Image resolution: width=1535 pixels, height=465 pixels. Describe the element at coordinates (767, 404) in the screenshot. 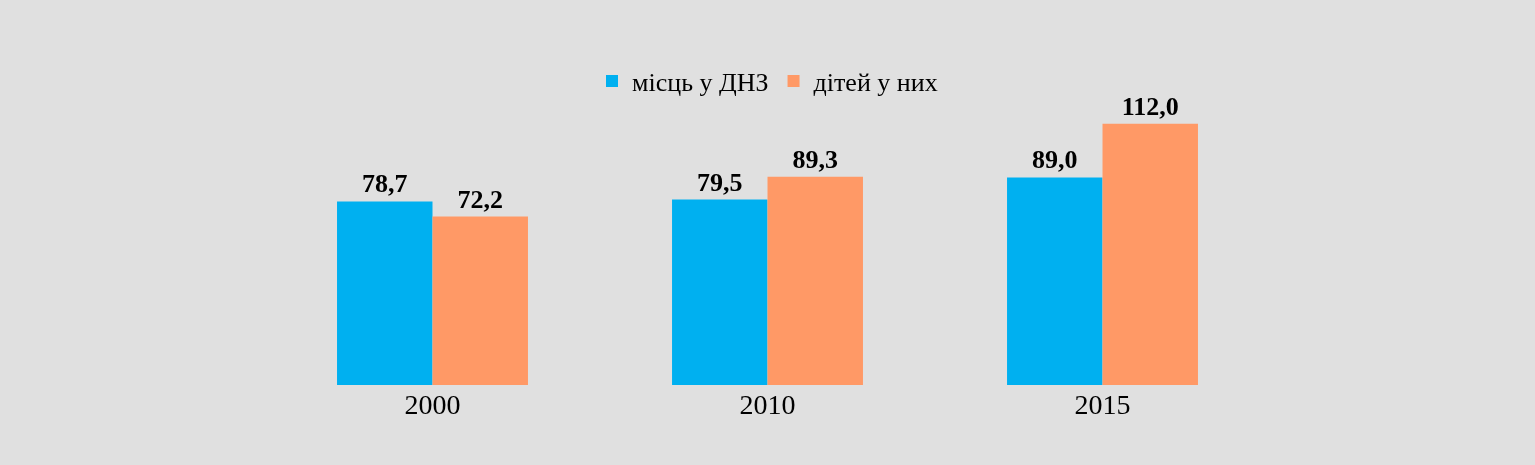

I see `x-tick-label: 2010` at that location.